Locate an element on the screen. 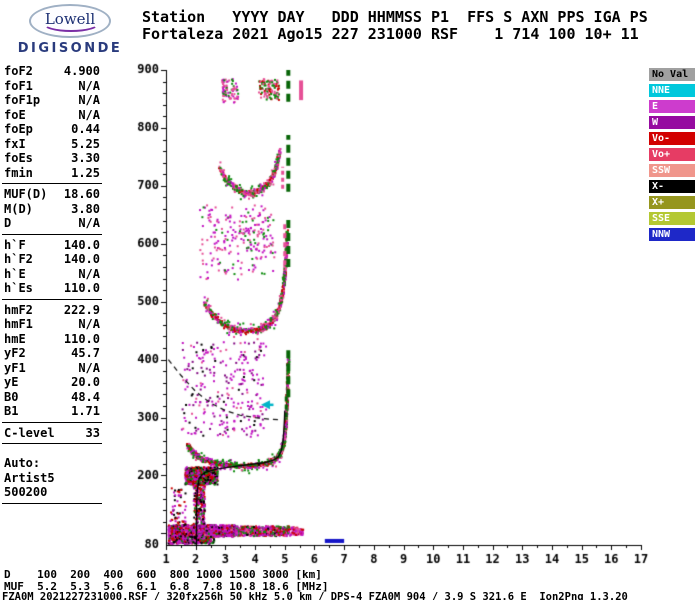 The height and width of the screenshot is (600, 700). param-row-yf2: yF2 45.7 is located at coordinates (52, 353).